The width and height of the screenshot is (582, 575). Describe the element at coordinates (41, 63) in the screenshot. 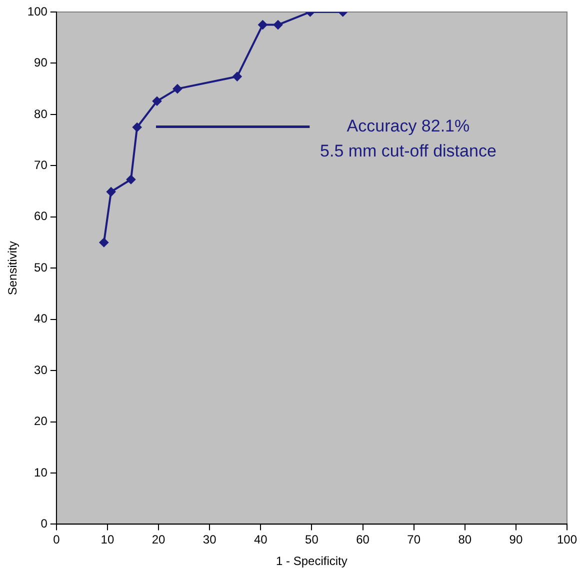

I see `y-tick-label: 90` at that location.